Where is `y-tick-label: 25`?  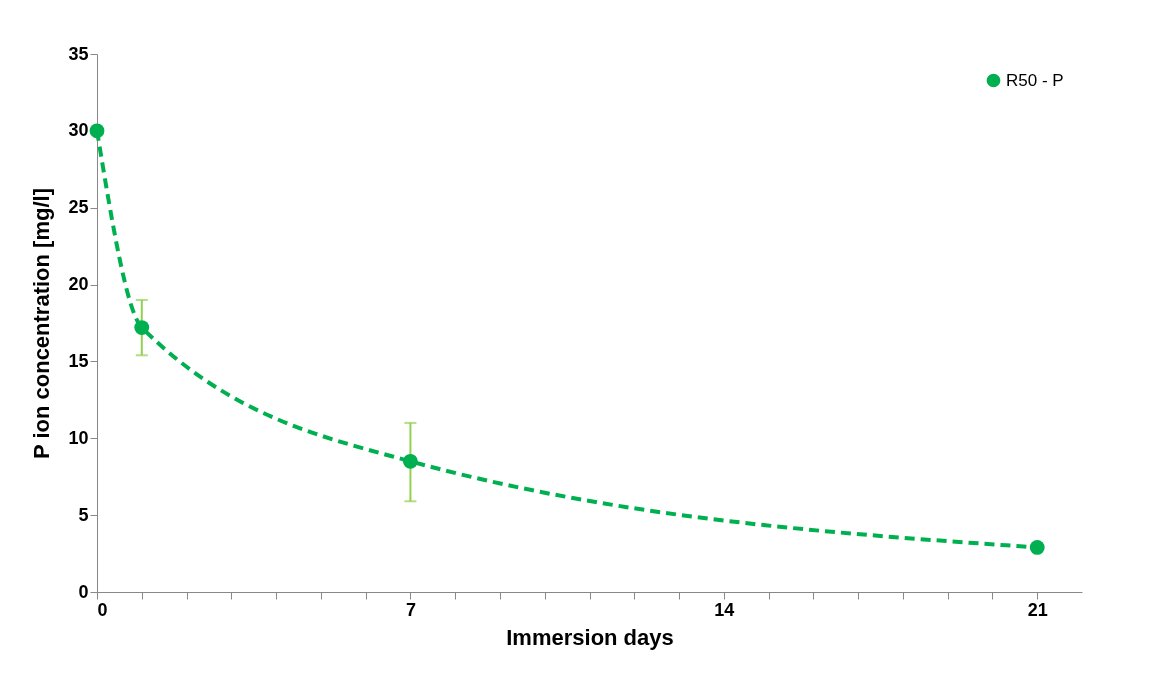 y-tick-label: 25 is located at coordinates (78, 207).